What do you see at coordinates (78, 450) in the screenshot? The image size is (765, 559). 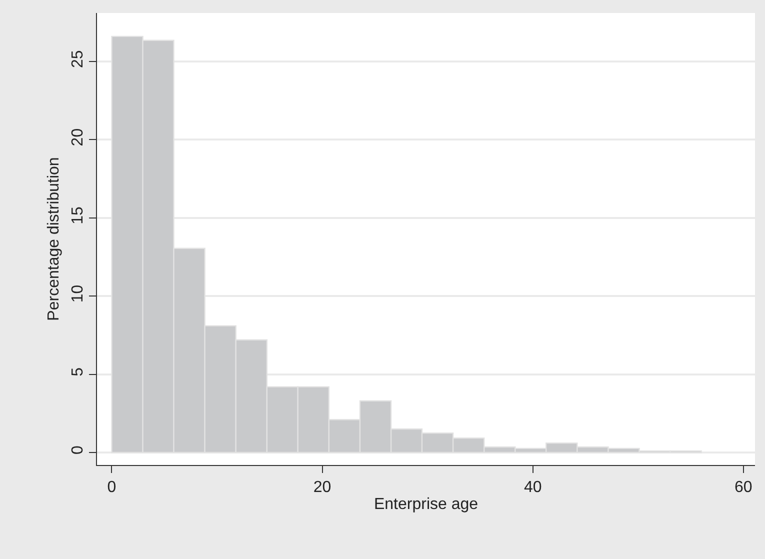 I see `y-tick-label: 0` at bounding box center [78, 450].